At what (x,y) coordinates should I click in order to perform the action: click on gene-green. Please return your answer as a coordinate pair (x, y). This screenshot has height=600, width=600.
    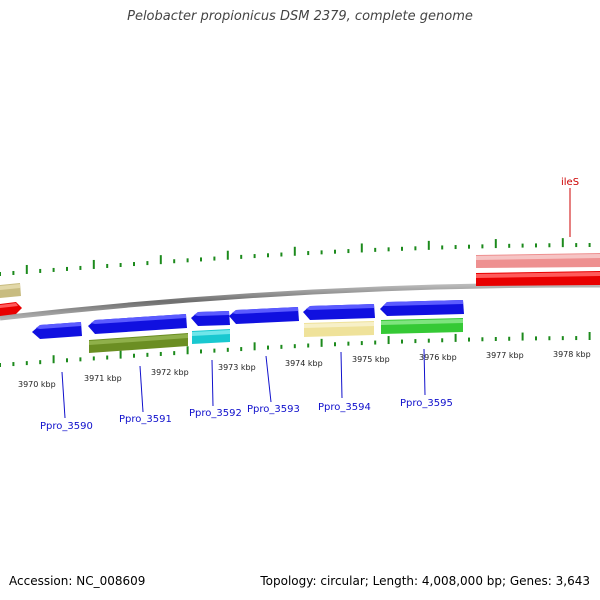
    Looking at the image, I should click on (422, 326).